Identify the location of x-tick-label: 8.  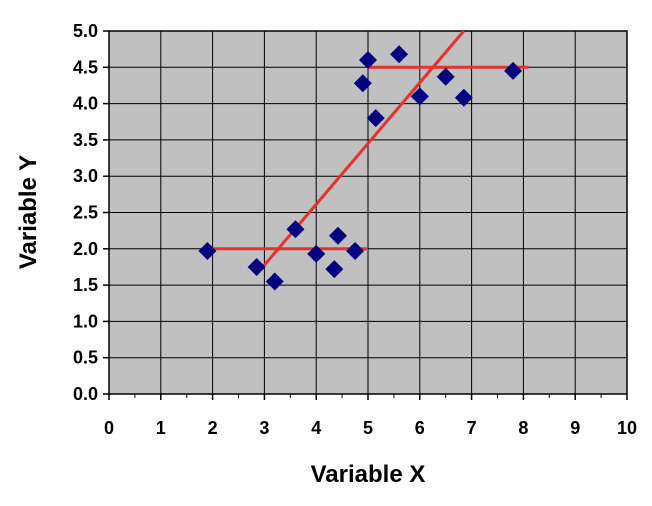
(523, 428).